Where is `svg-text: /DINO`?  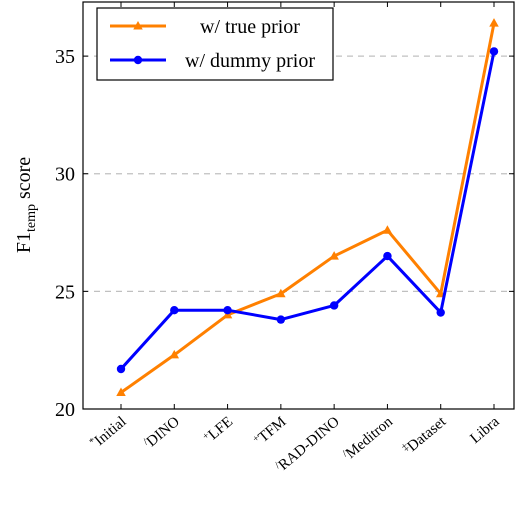
svg-text: /DINO is located at coordinates (162, 432).